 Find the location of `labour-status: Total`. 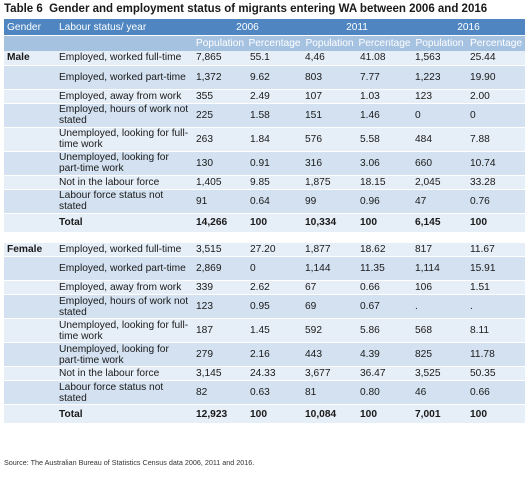

labour-status: Total is located at coordinates (124, 414).